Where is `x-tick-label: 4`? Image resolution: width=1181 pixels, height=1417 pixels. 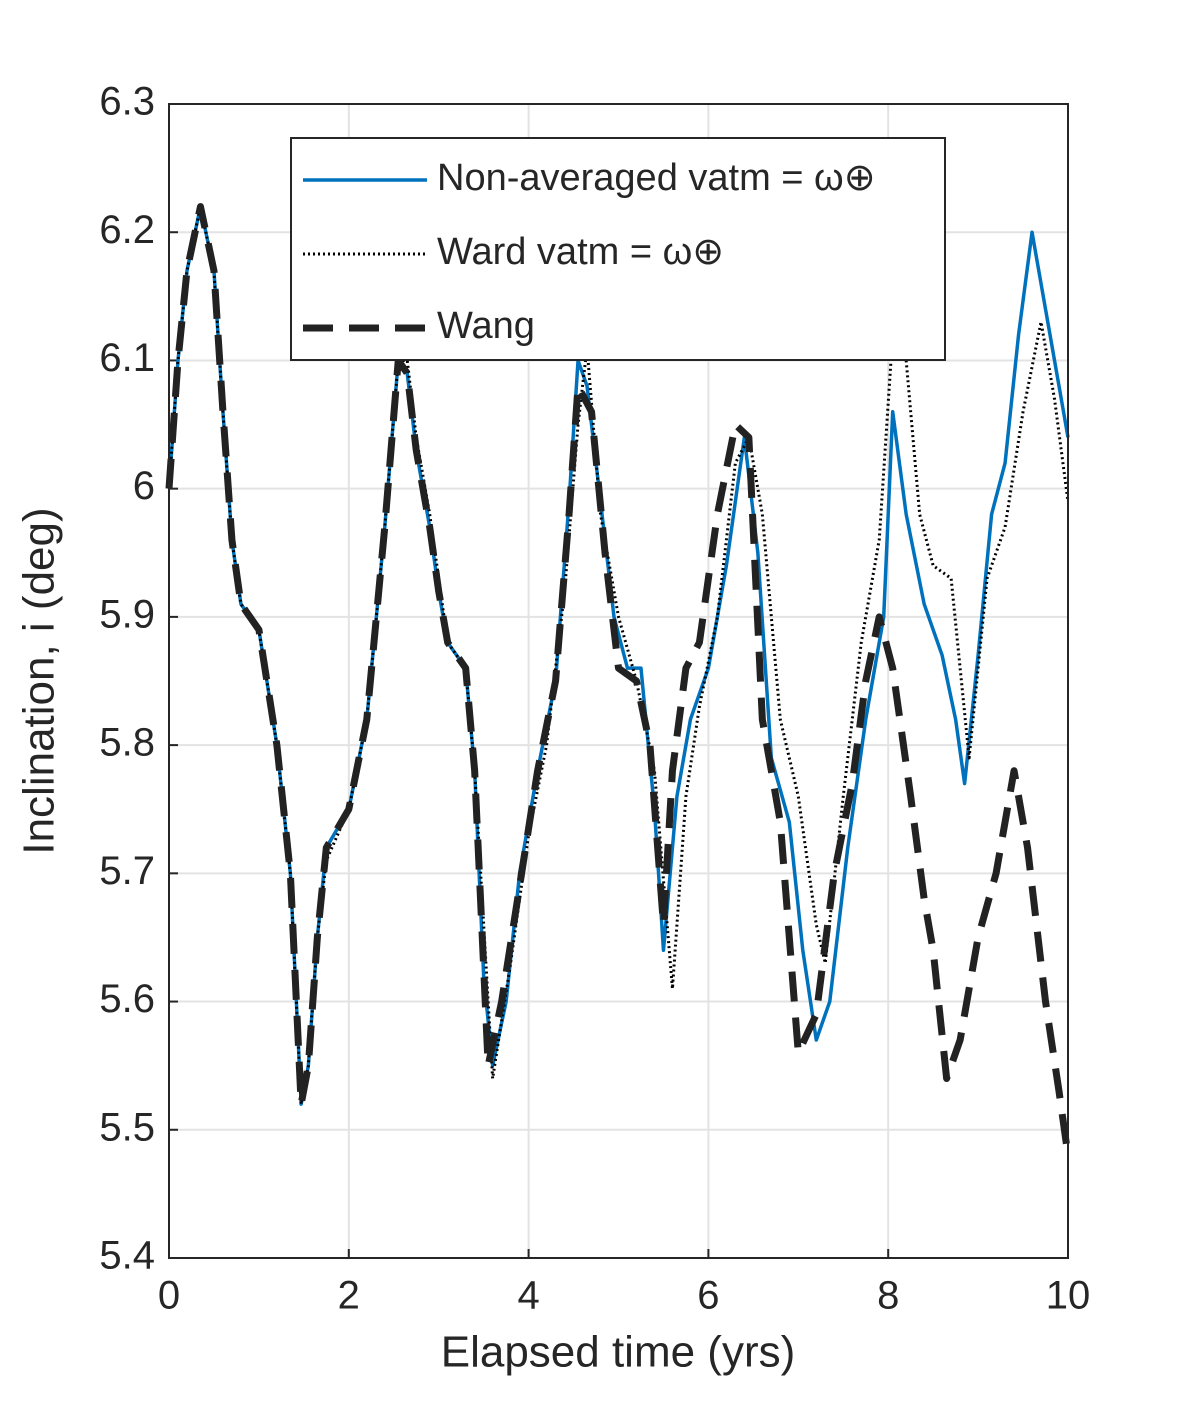
x-tick-label: 4 is located at coordinates (528, 1296).